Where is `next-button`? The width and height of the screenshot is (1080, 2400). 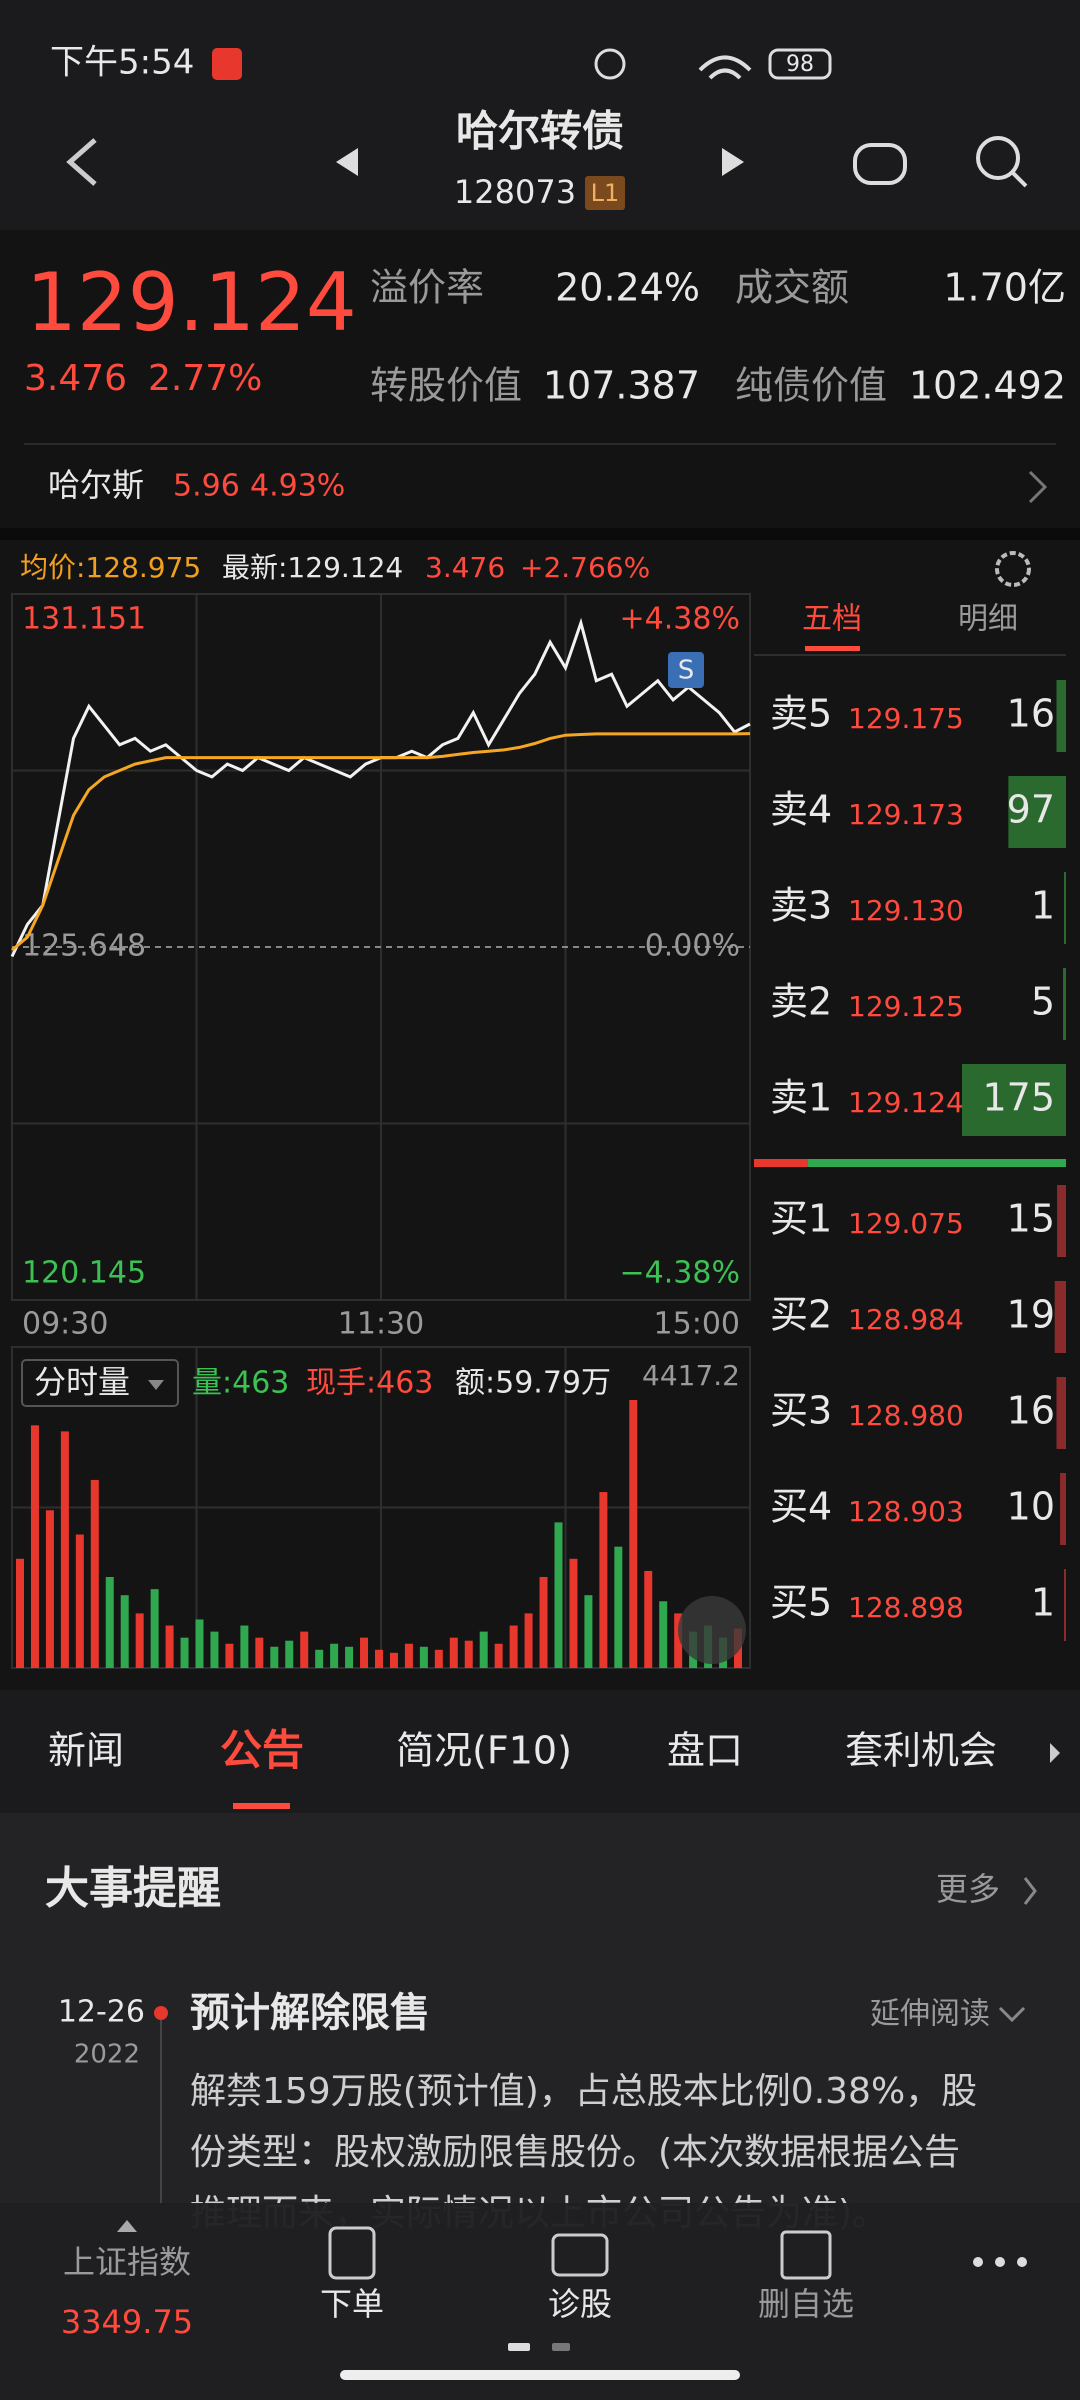
next-button is located at coordinates (733, 162).